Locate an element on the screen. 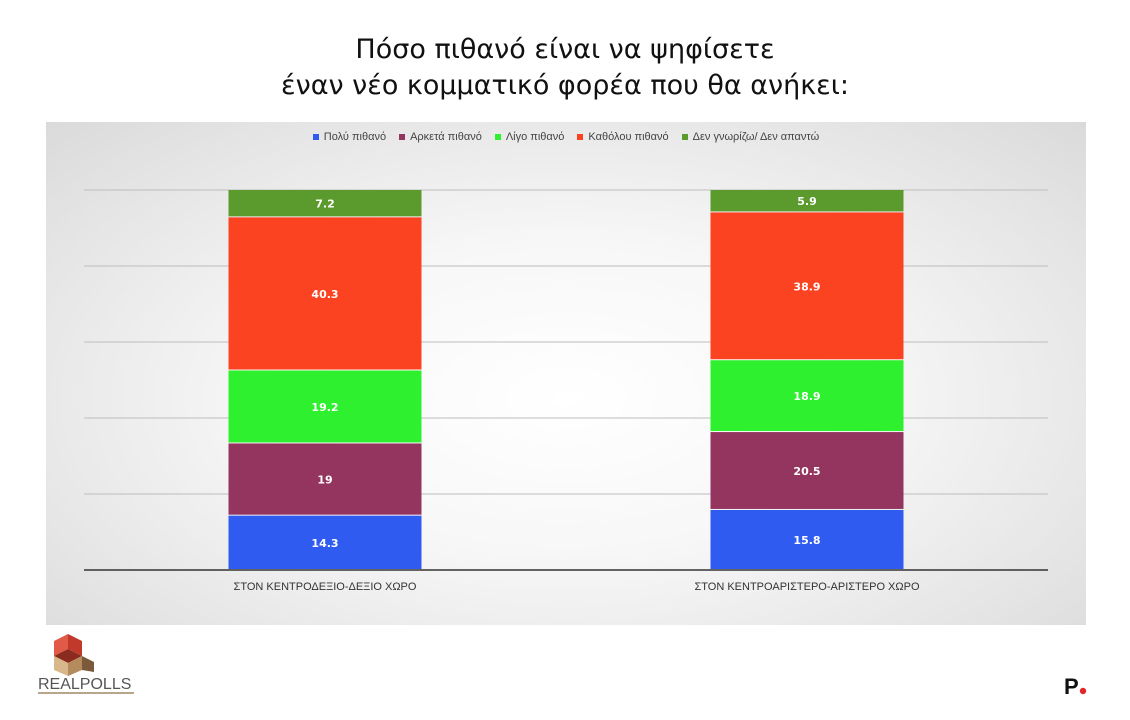 The width and height of the screenshot is (1130, 720). legend-item-not-at-all: Καθόλου πιθανό is located at coordinates (623, 137).